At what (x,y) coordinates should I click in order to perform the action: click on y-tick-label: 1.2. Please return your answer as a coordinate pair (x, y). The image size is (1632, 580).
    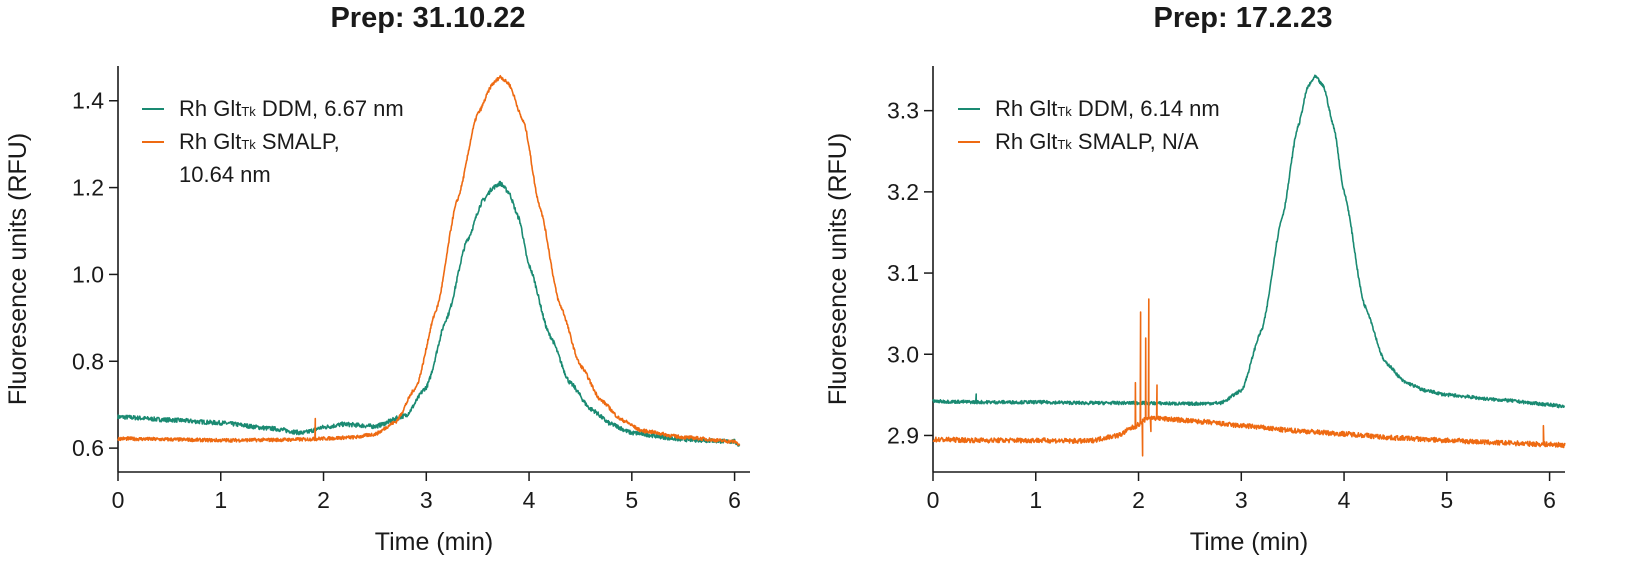
    Looking at the image, I should click on (88, 188).